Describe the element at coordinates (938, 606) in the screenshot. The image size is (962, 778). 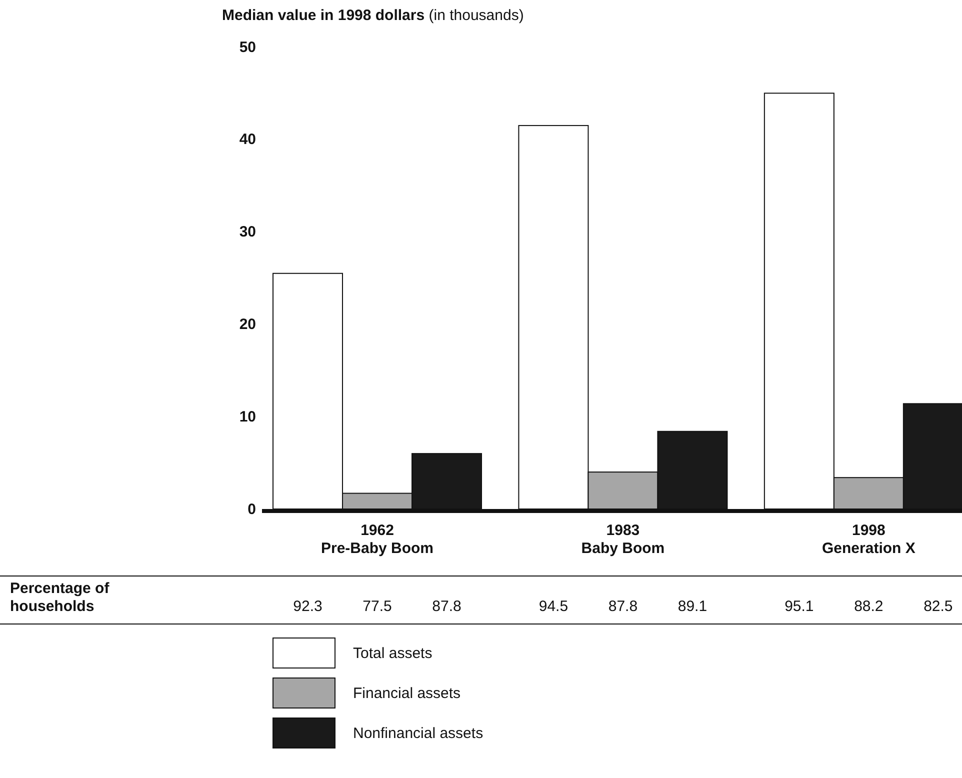
I see `text: 82.5` at that location.